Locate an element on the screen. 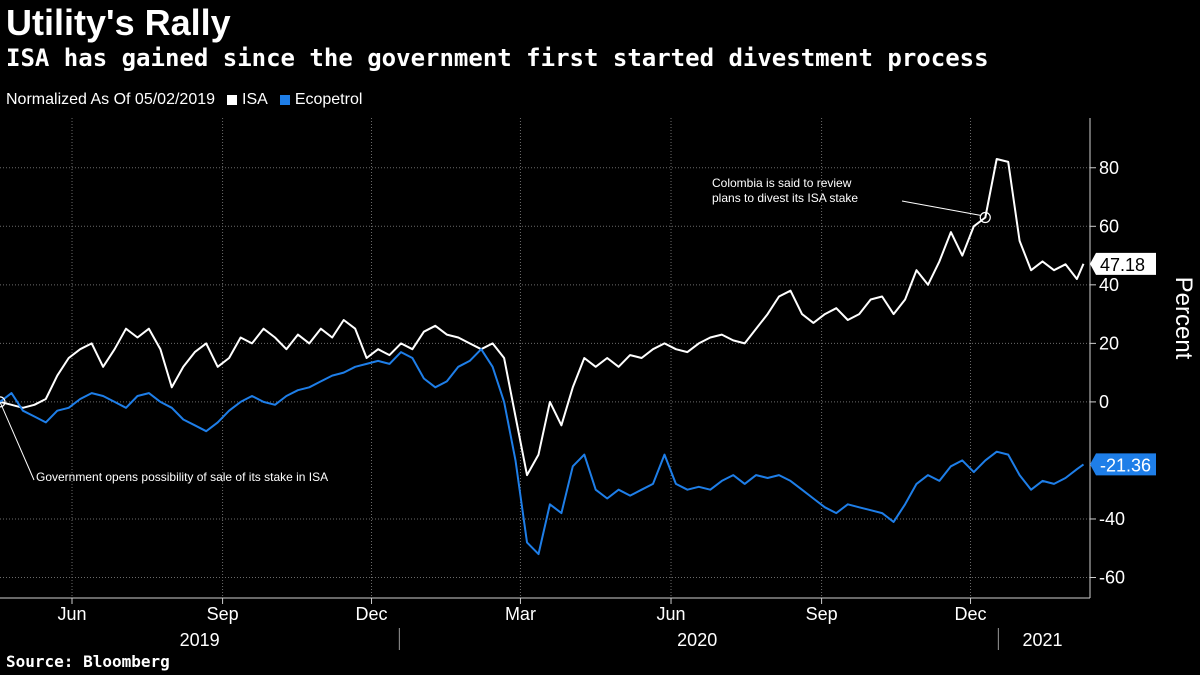 The image size is (1200, 675). last-value-label-isa: 47.18 is located at coordinates (1122, 265).